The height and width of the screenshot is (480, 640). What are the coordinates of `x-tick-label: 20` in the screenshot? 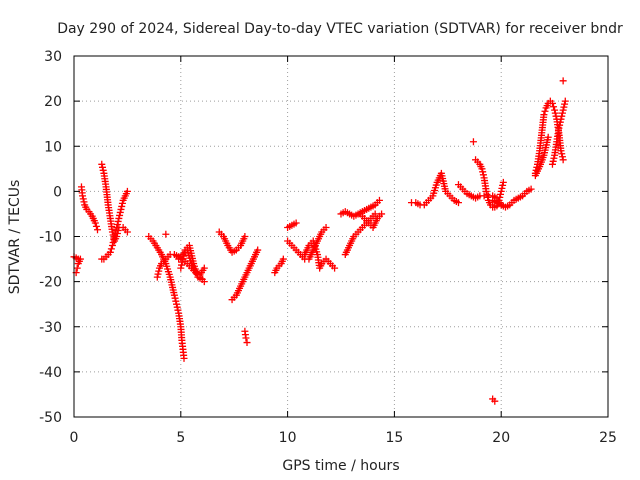 It's located at (501, 438).